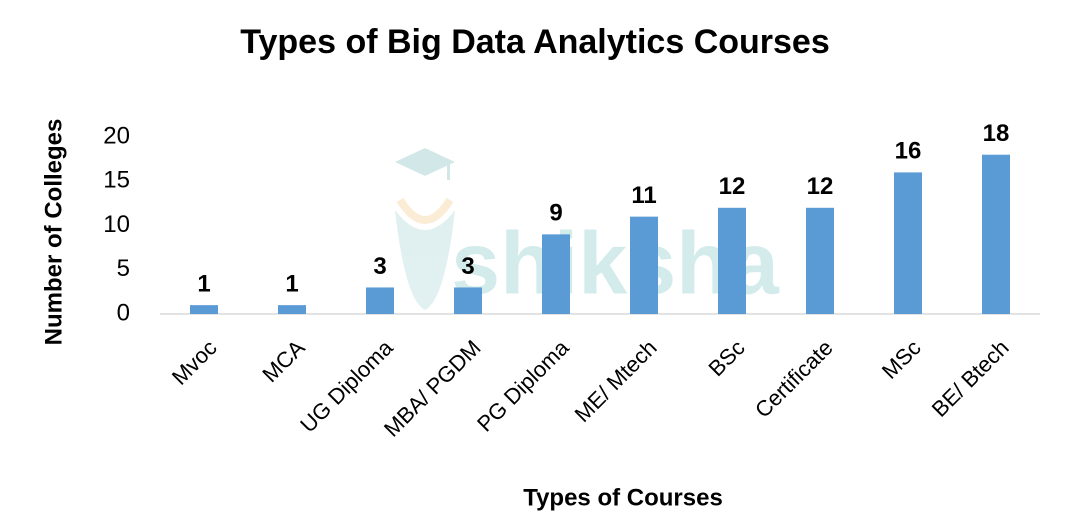 Image resolution: width=1070 pixels, height=521 pixels. Describe the element at coordinates (908, 151) in the screenshot. I see `data-label: 16` at that location.